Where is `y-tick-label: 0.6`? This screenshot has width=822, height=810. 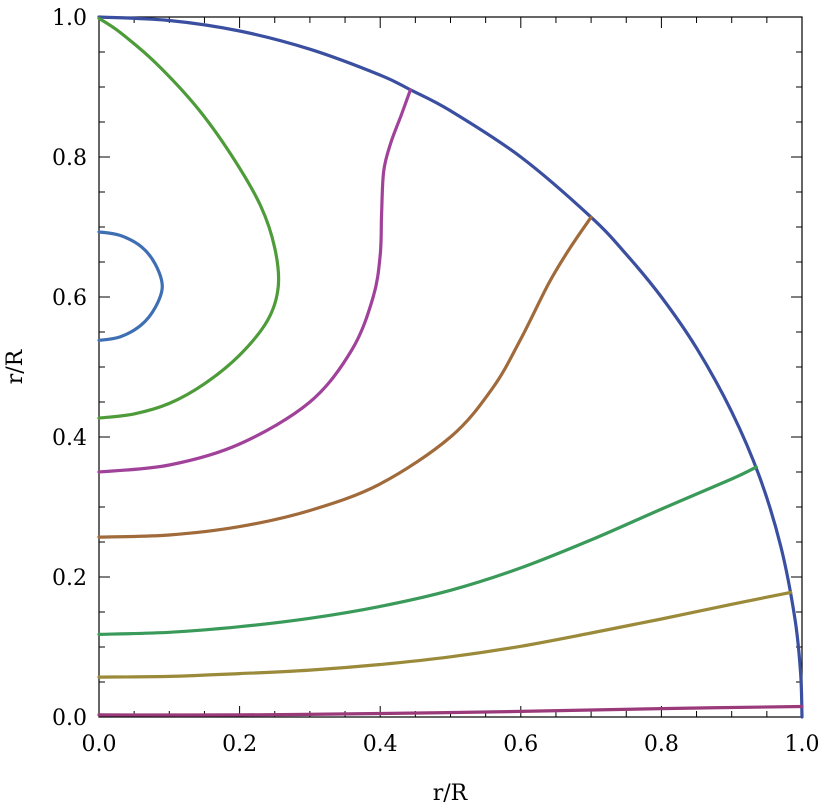 y-tick-label: 0.6 is located at coordinates (69, 298).